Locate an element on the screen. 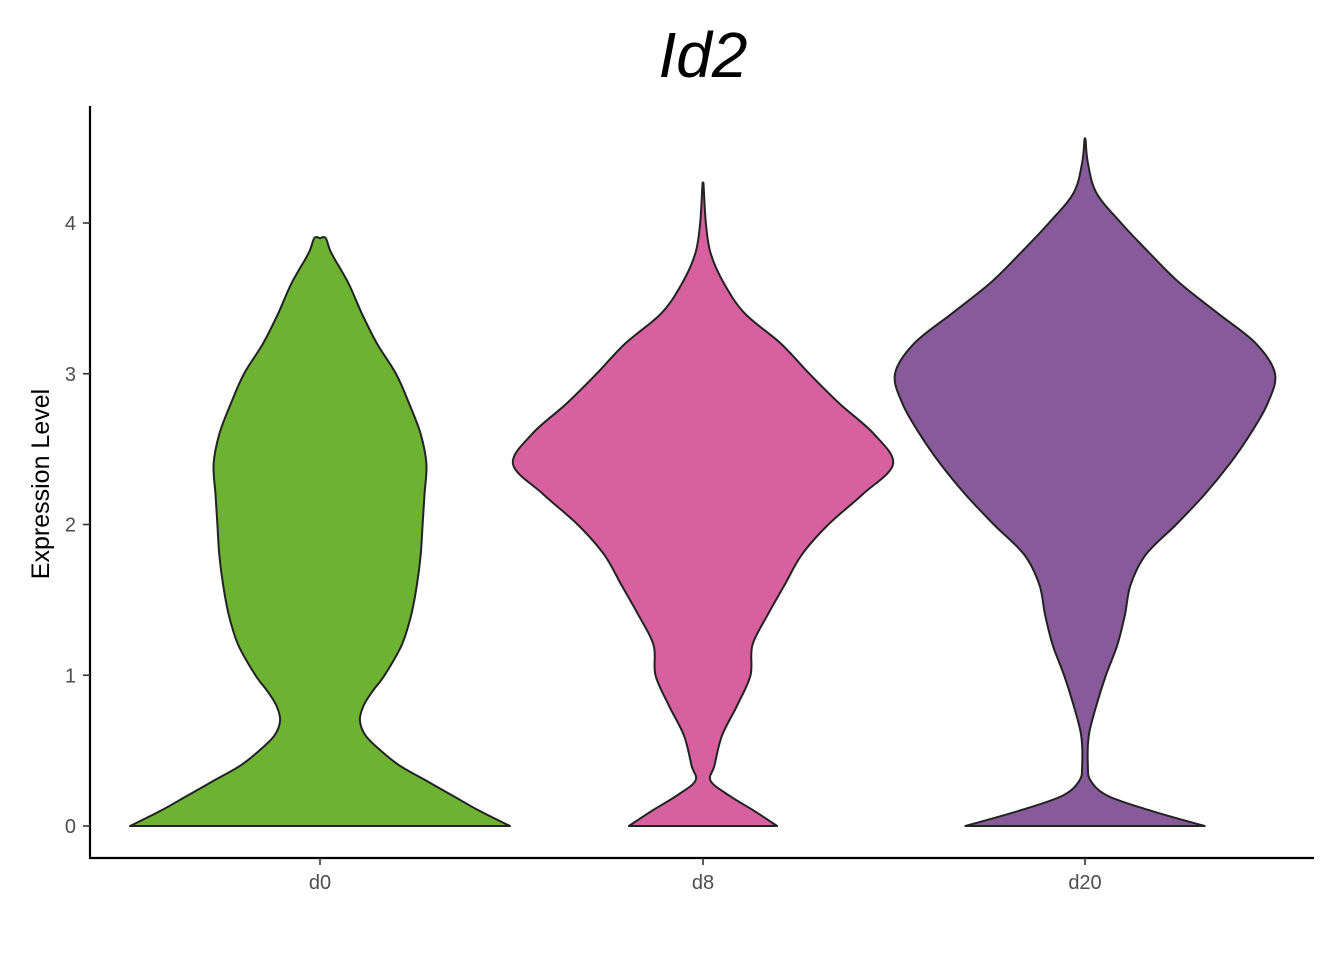 This screenshot has width=1344, height=960. y-axis: 0 1 2 3 4 is located at coordinates (78, 482).